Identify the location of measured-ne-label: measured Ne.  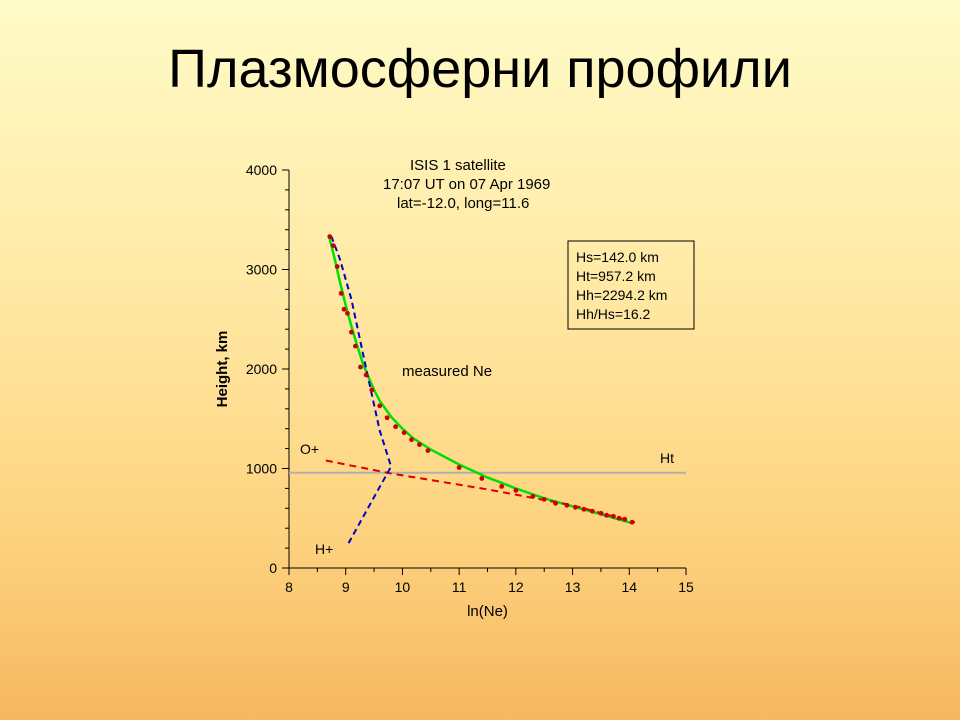
(447, 371).